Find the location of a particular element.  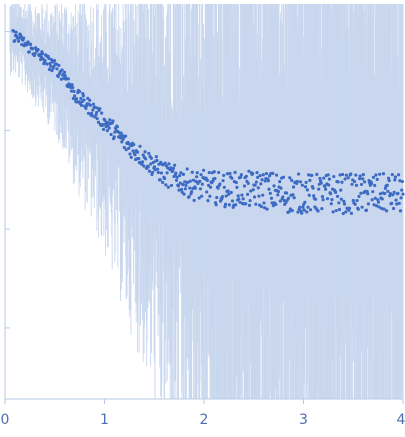

x-tick-label: 0 is located at coordinates (5, 420).